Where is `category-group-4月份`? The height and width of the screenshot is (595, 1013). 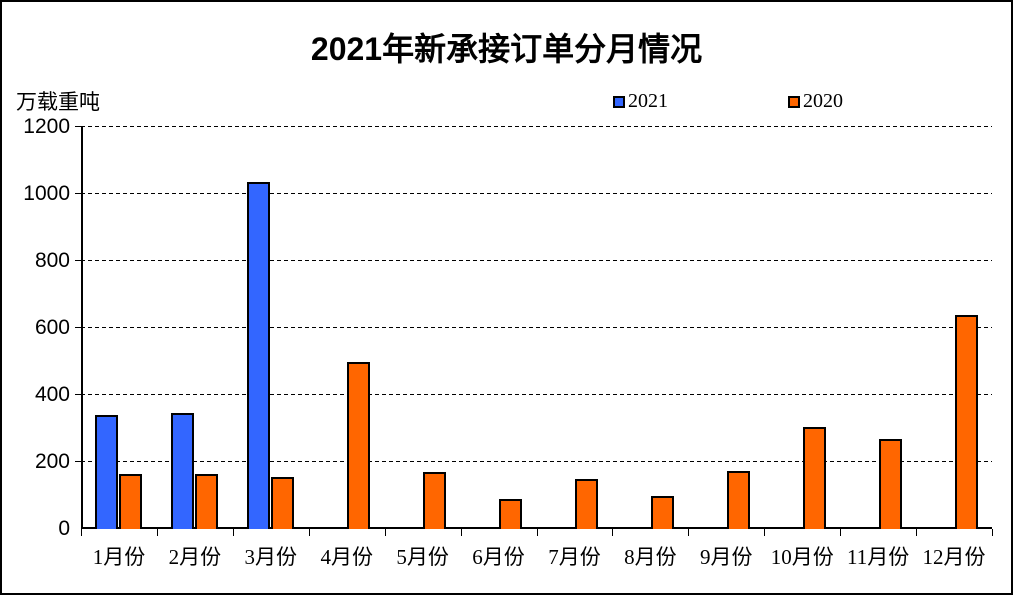
category-group-4月份 is located at coordinates (347, 445).